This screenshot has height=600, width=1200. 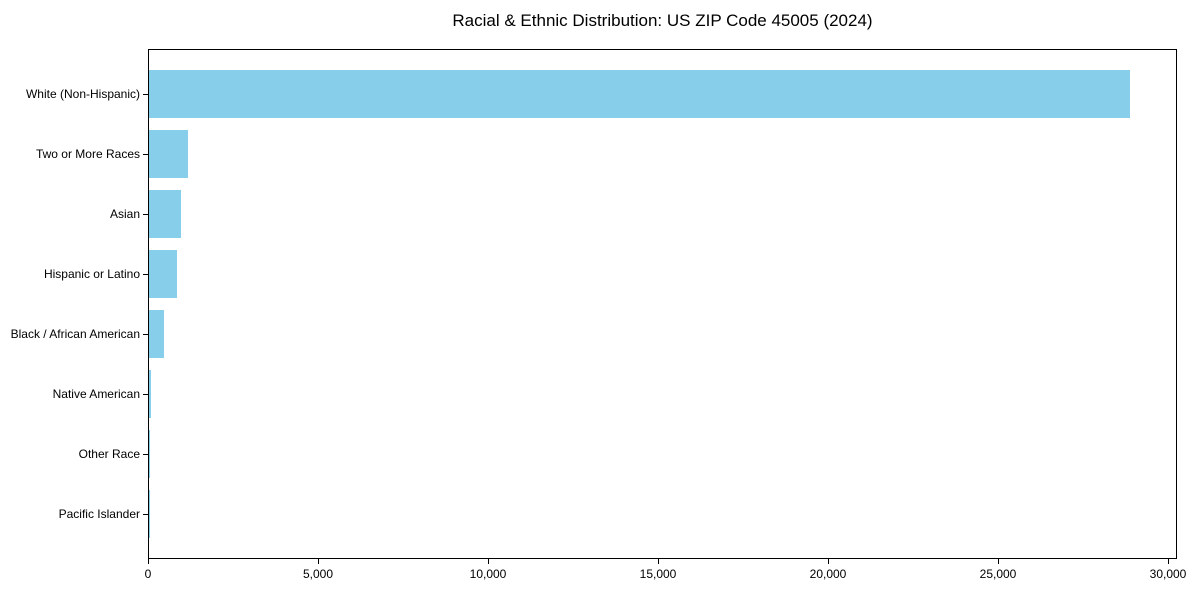 I want to click on bar-asian, so click(x=165, y=214).